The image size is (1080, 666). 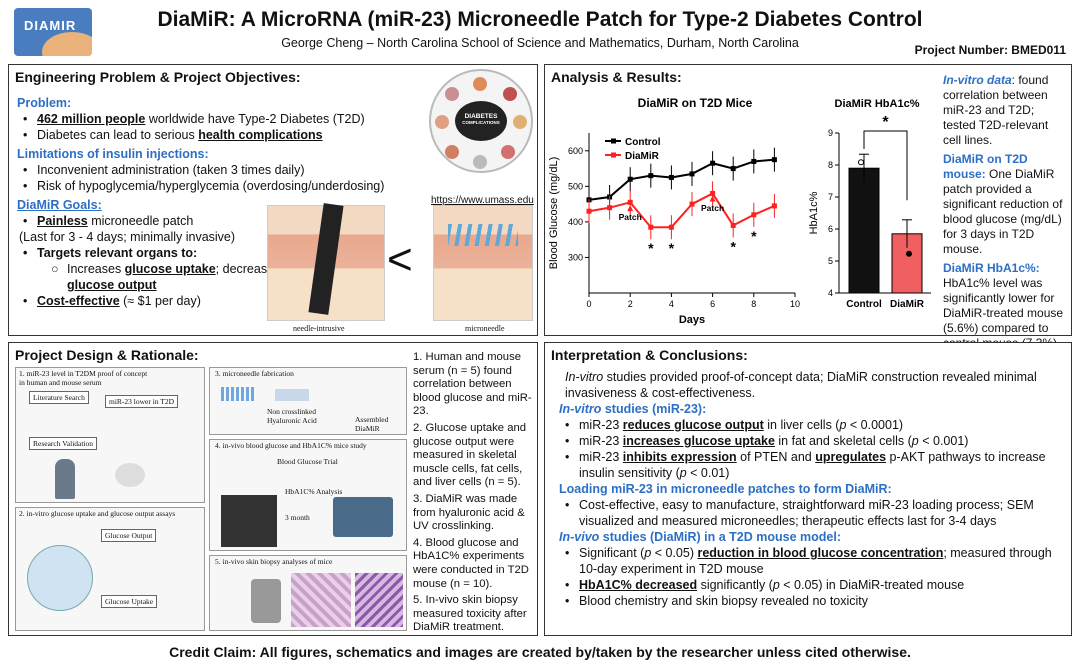 What do you see at coordinates (147, 301) in the screenshot?
I see `goal-item: Cost-effective (≈ $1 per day)` at bounding box center [147, 301].